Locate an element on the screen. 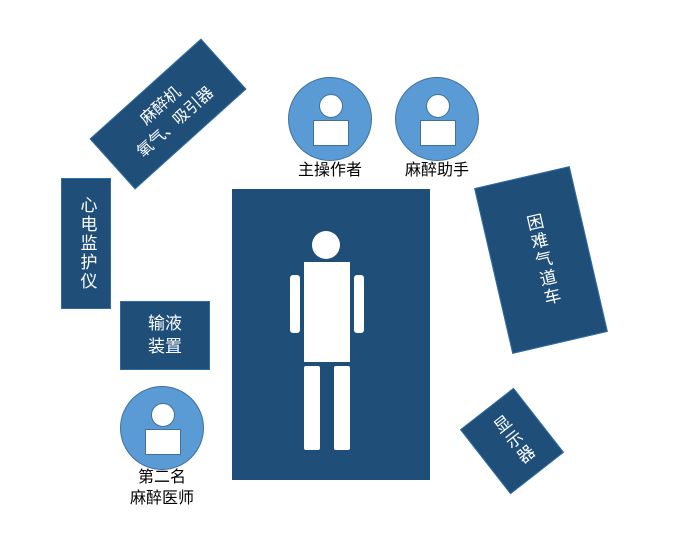 This screenshot has width=674, height=543. display-label: 显示器 is located at coordinates (512, 441).